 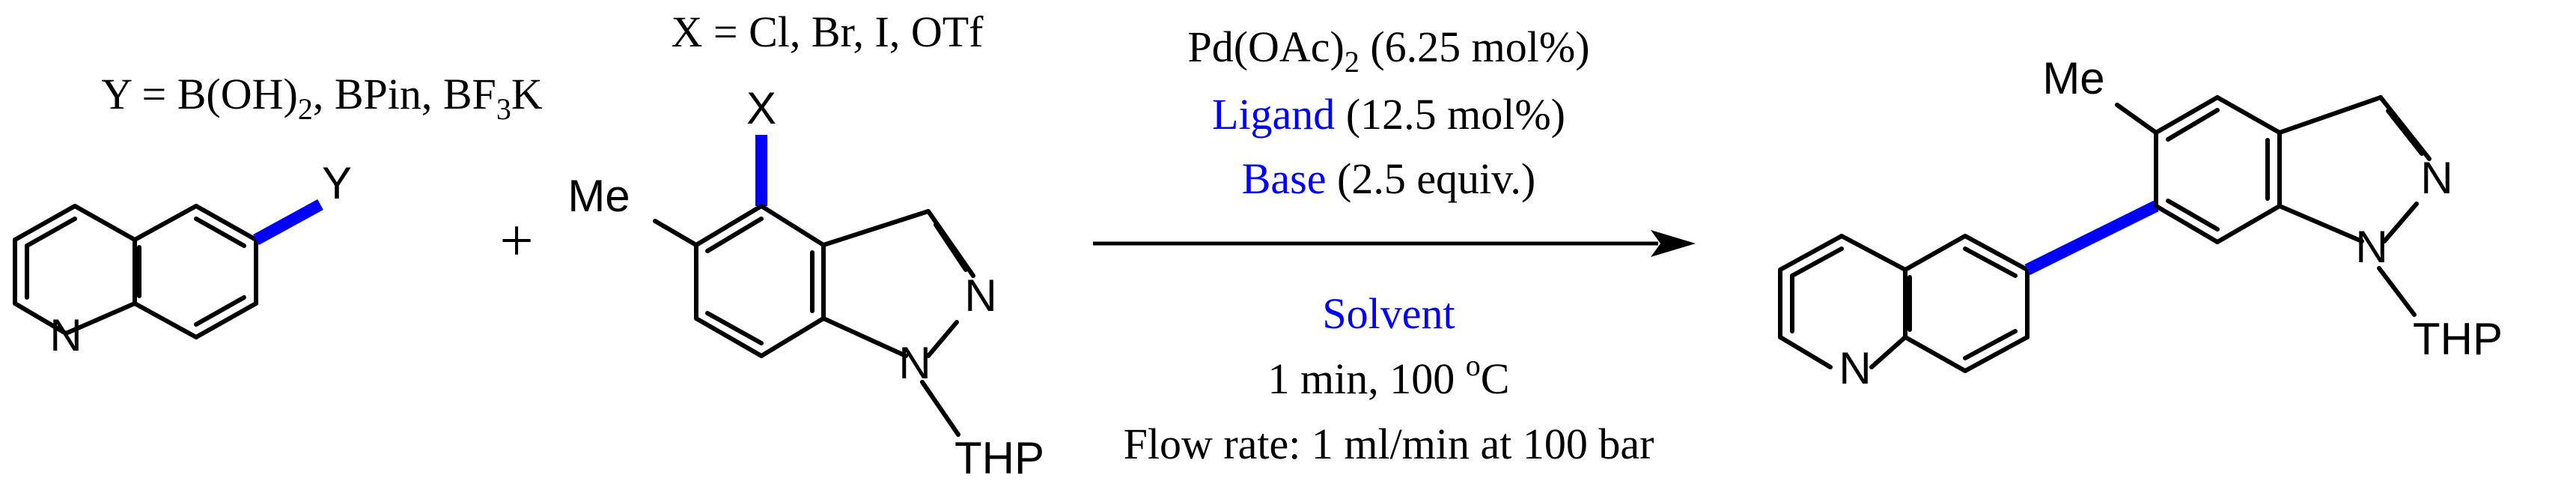 I want to click on atom-N1: N, so click(x=914, y=363).